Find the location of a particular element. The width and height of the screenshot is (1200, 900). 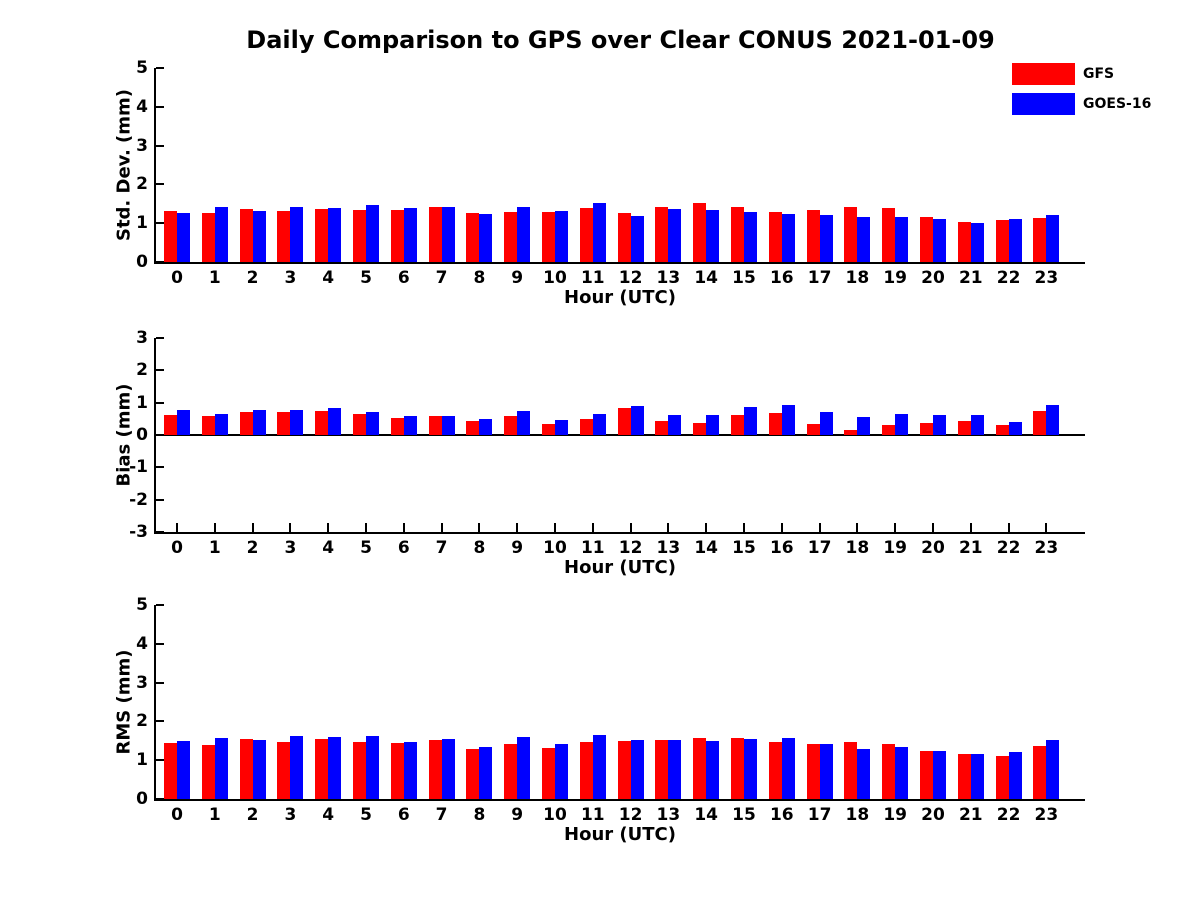

legend-swatch-goes16 is located at coordinates (1043, 104).